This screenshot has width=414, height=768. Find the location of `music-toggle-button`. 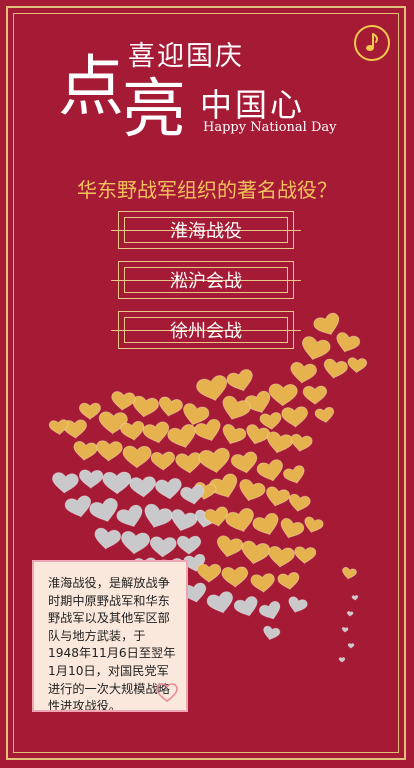

music-toggle-button is located at coordinates (372, 43).